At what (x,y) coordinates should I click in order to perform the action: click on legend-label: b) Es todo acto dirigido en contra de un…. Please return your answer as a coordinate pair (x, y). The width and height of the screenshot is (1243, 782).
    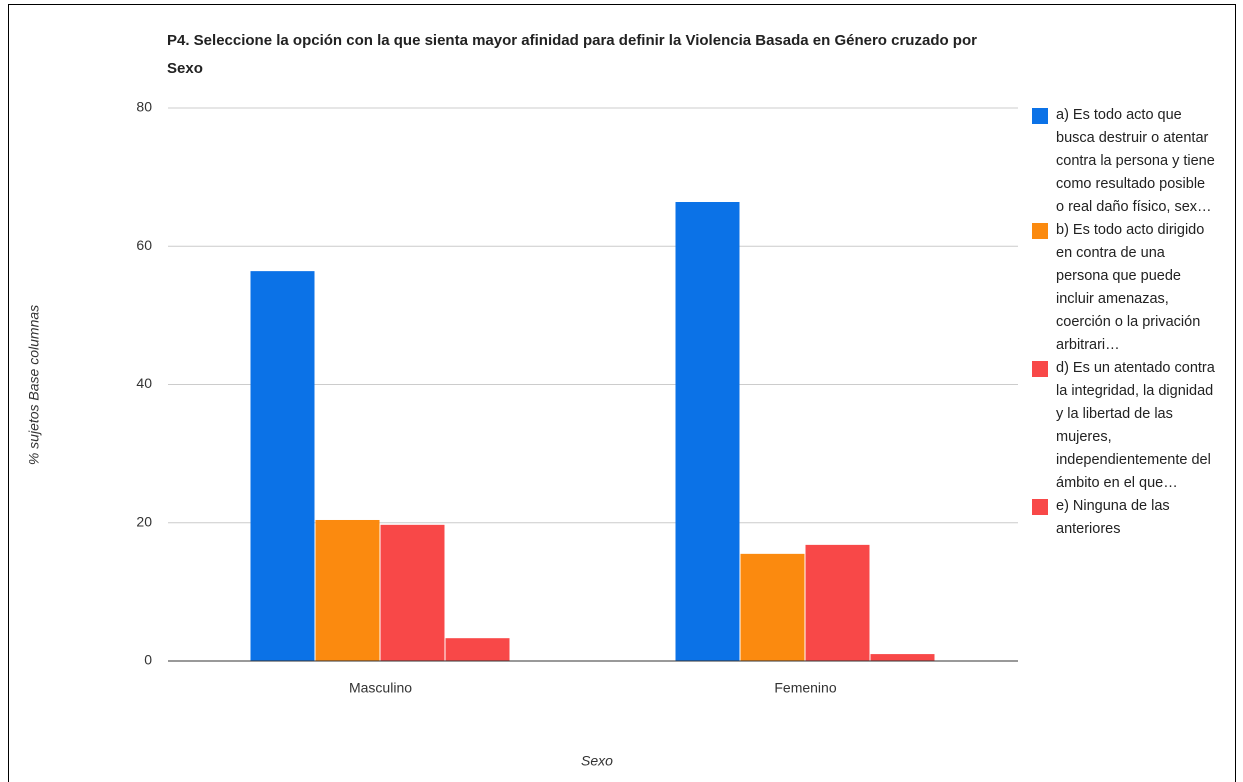
    Looking at the image, I should click on (1130, 287).